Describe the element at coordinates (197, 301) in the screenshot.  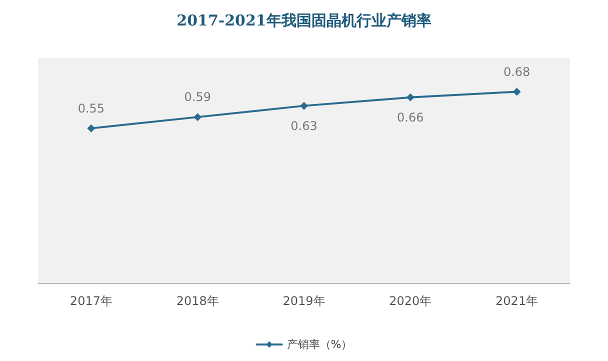
I see `x-tick-label: 2018年` at that location.